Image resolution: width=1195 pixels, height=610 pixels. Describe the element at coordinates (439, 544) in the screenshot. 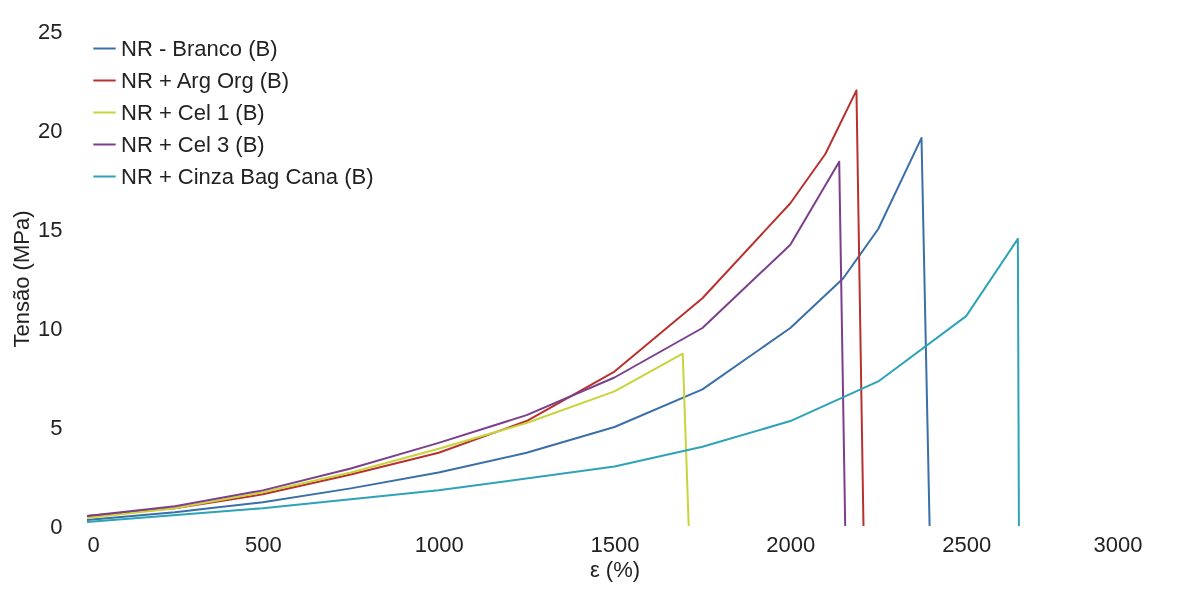

I see `x-tick-label: 1000` at that location.